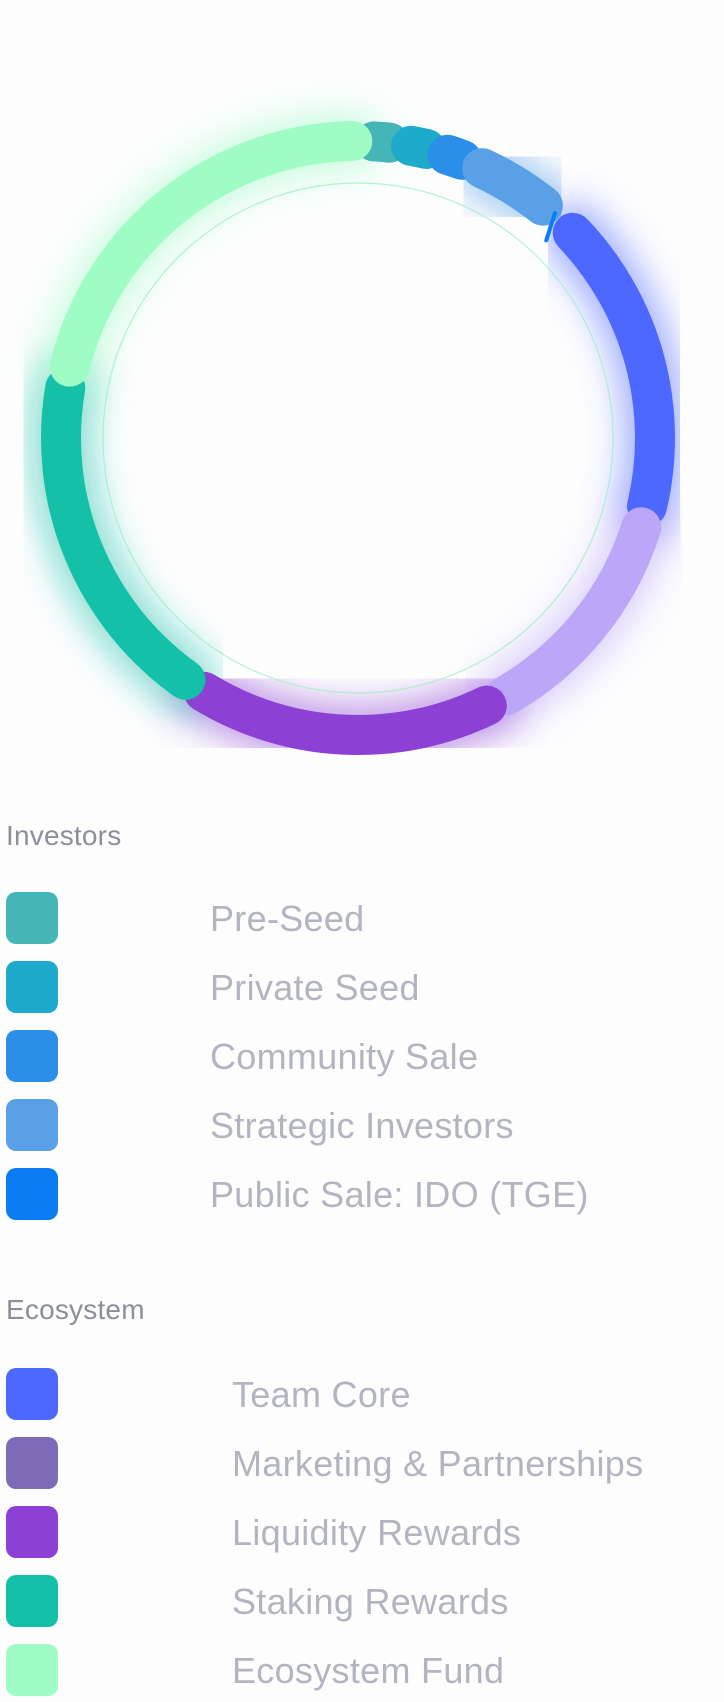 The width and height of the screenshot is (724, 1702). What do you see at coordinates (377, 1532) in the screenshot?
I see `legend-label: Liquidity Rewards` at bounding box center [377, 1532].